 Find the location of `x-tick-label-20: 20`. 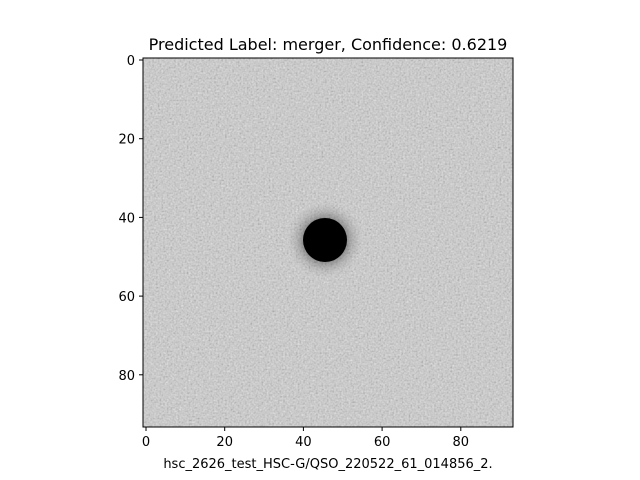

x-tick-label-20: 20 is located at coordinates (224, 442).